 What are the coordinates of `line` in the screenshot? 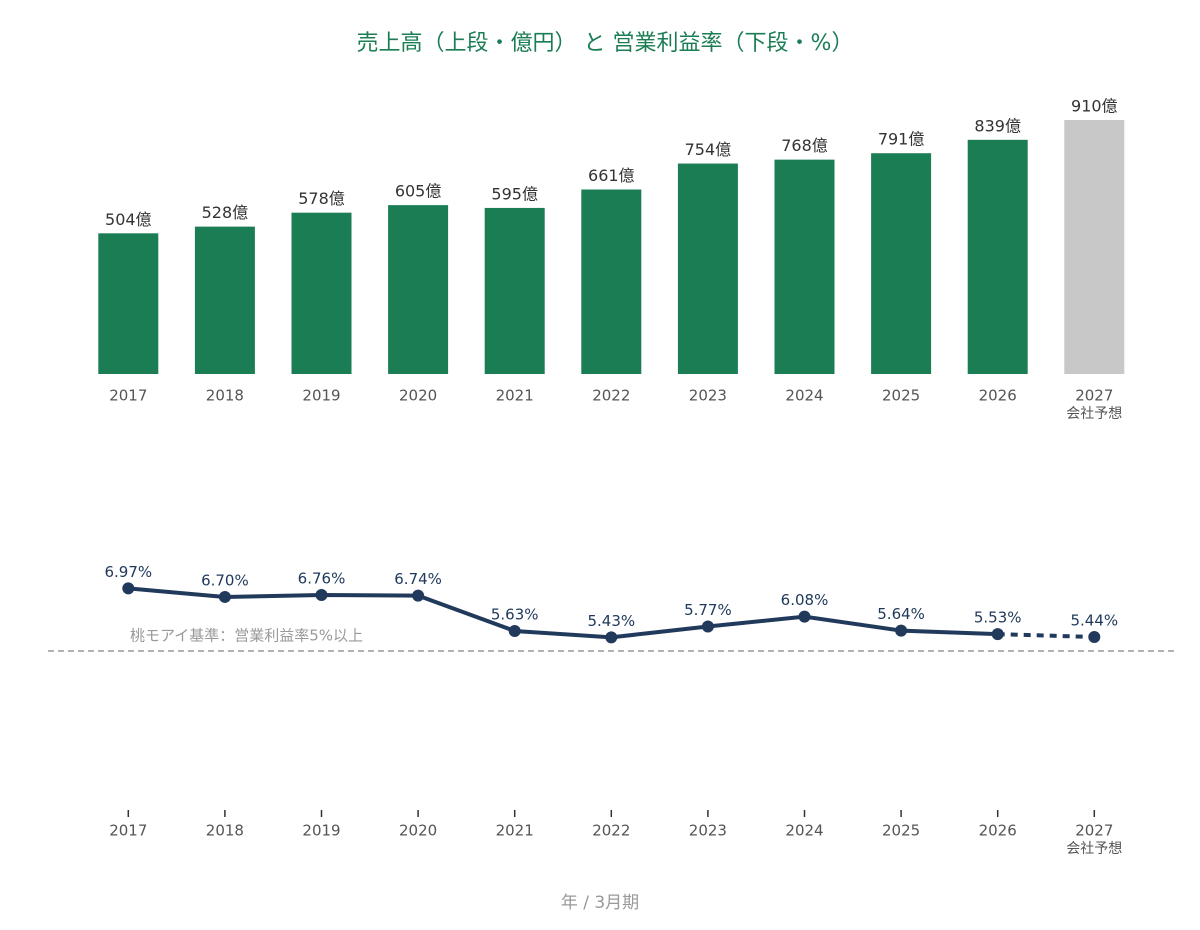 It's located at (563, 613).